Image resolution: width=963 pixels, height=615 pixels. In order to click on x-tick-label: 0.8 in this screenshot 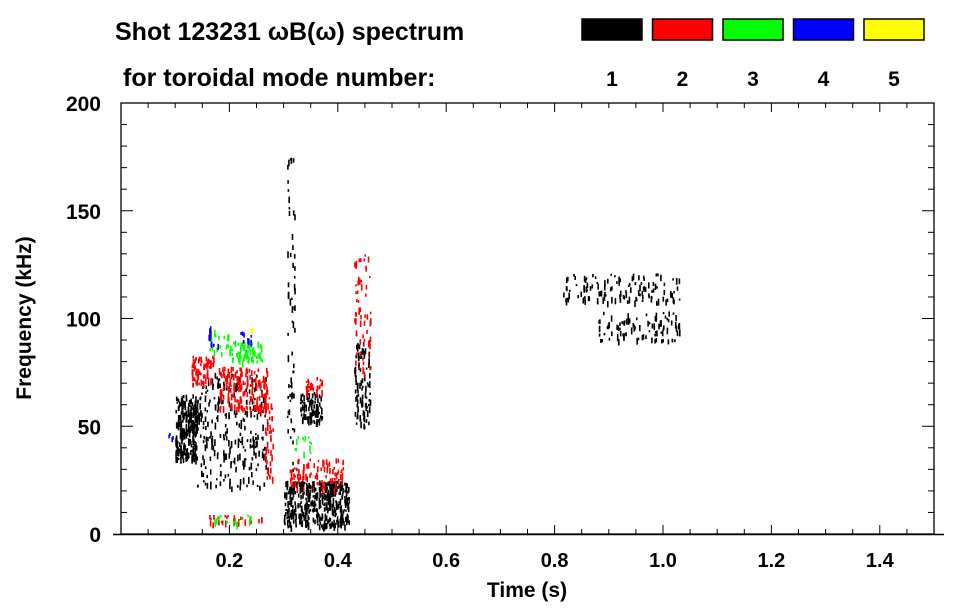, I will do `click(555, 561)`.